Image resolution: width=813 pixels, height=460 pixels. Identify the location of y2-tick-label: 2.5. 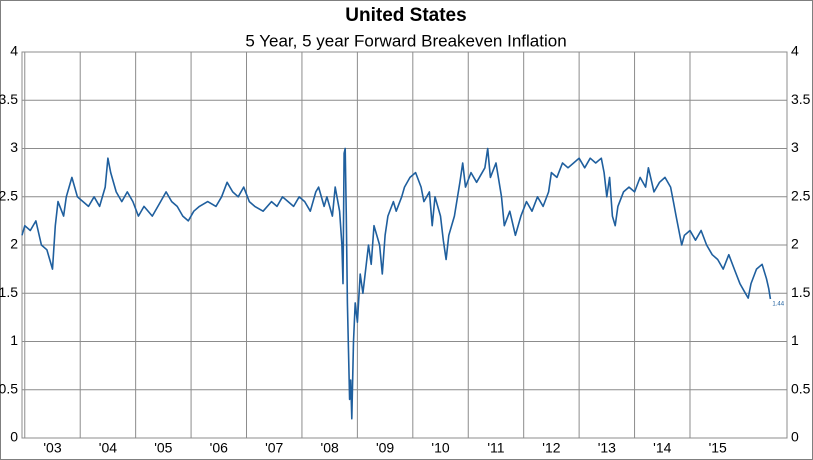
(801, 195).